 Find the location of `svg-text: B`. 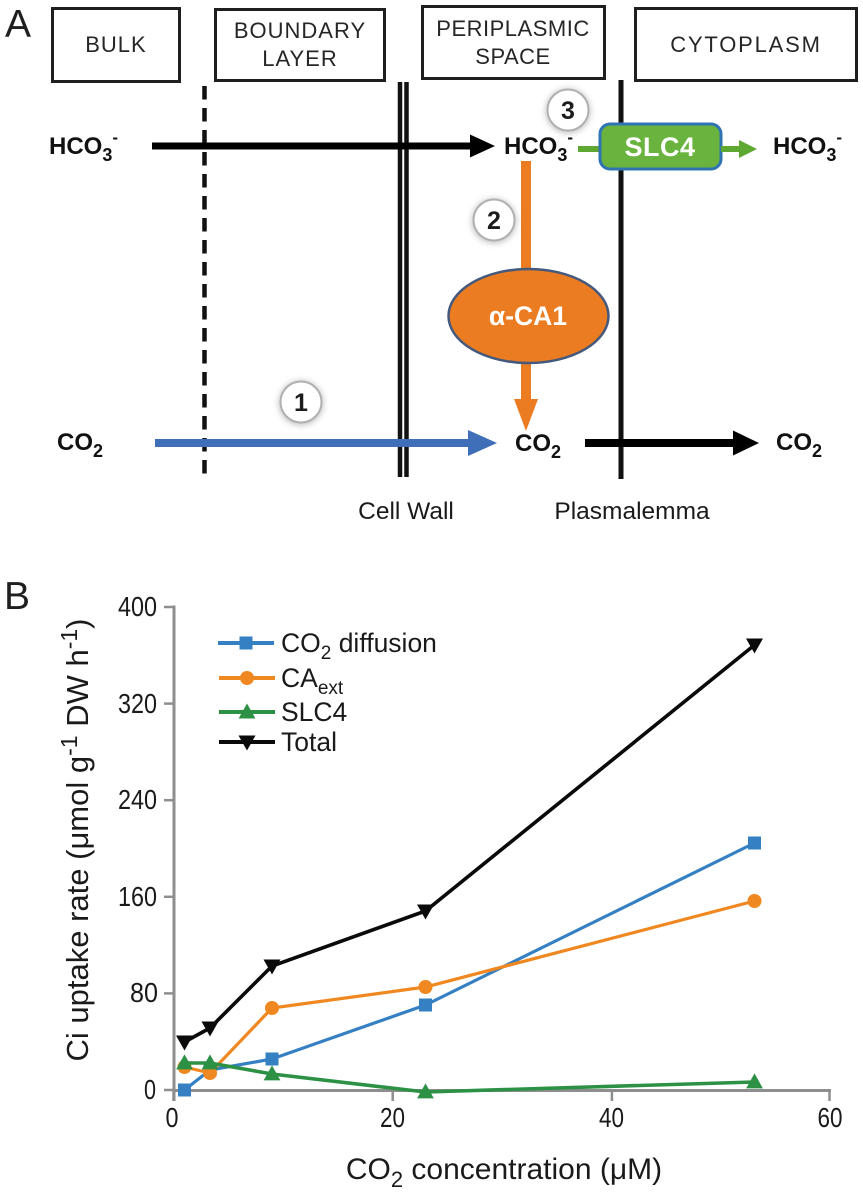

svg-text: B is located at coordinates (17, 596).